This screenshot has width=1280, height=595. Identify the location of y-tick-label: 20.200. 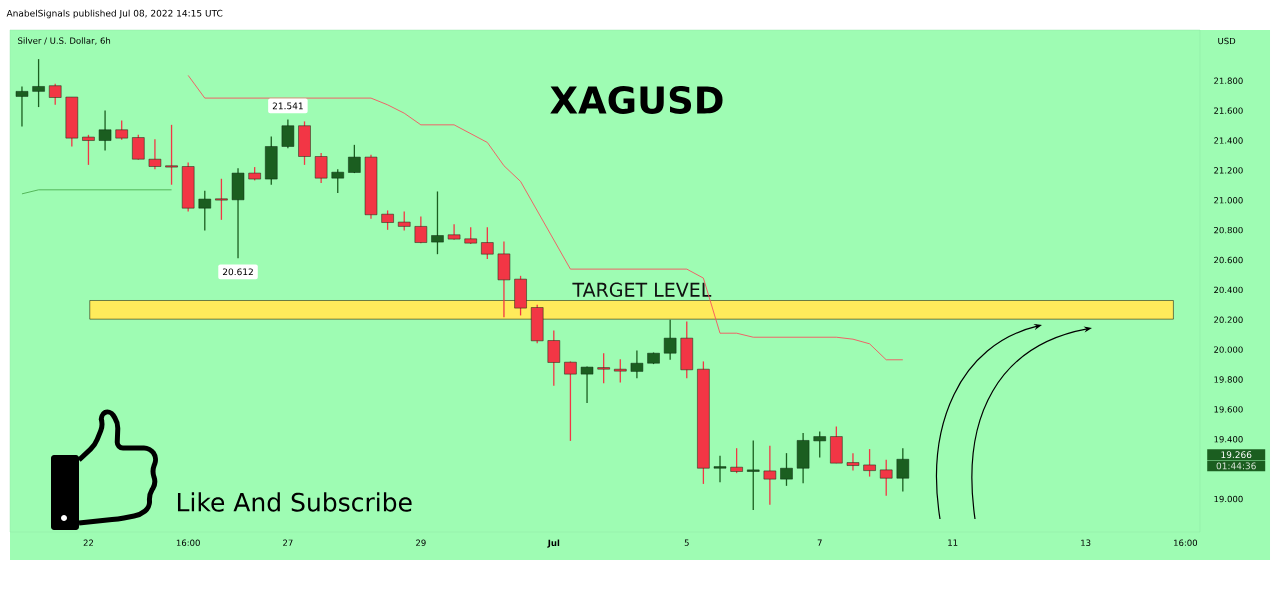
(1228, 319).